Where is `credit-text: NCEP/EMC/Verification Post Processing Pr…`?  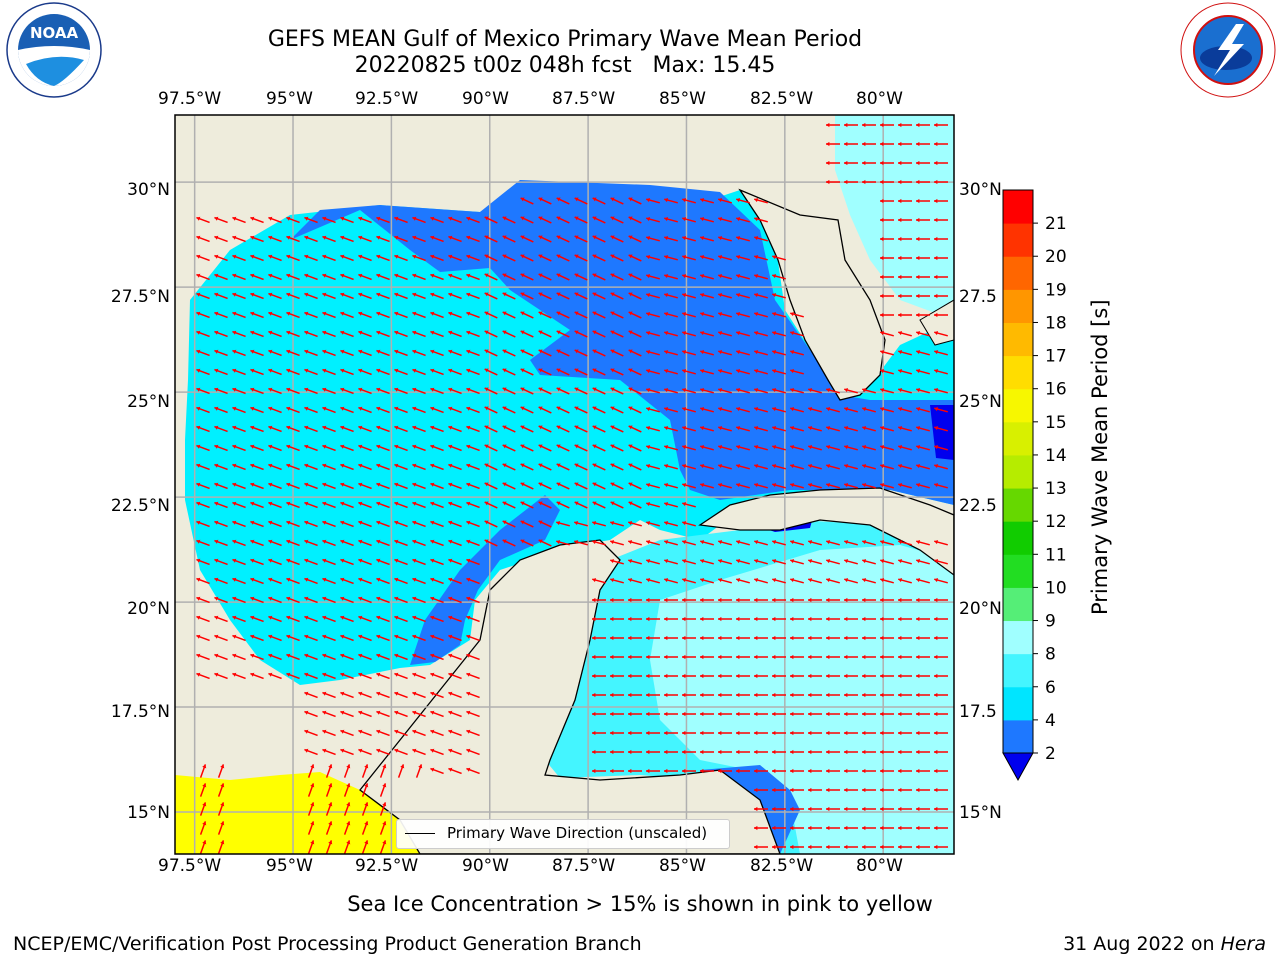 credit-text: NCEP/EMC/Verification Post Processing Pr… is located at coordinates (327, 944).